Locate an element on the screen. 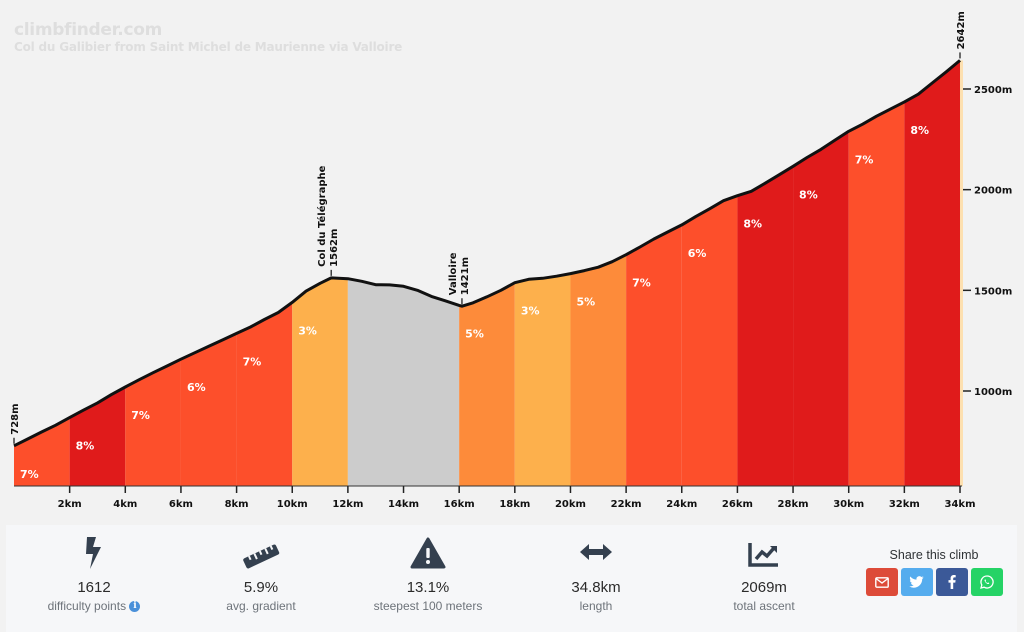 The width and height of the screenshot is (1024, 632). x-tick-label: 18km is located at coordinates (514, 504).